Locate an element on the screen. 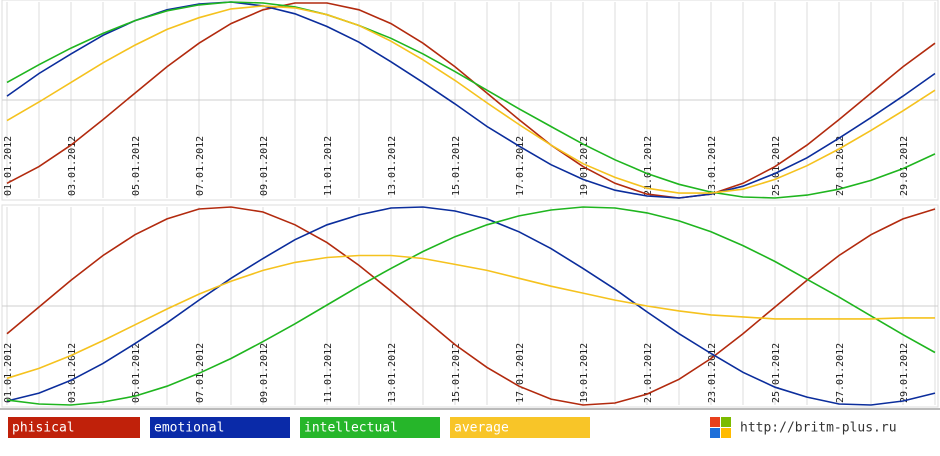 The image size is (940, 456). legend-label: intellectual is located at coordinates (351, 428).